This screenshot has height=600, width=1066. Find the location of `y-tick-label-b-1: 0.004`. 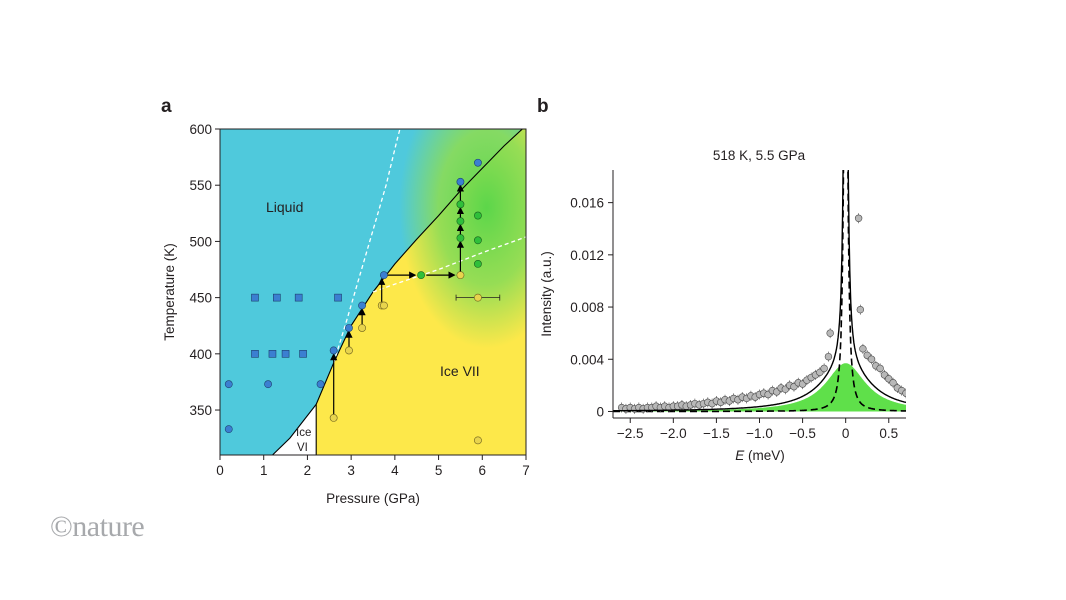

y-tick-label-b-1: 0.004 is located at coordinates (587, 359).